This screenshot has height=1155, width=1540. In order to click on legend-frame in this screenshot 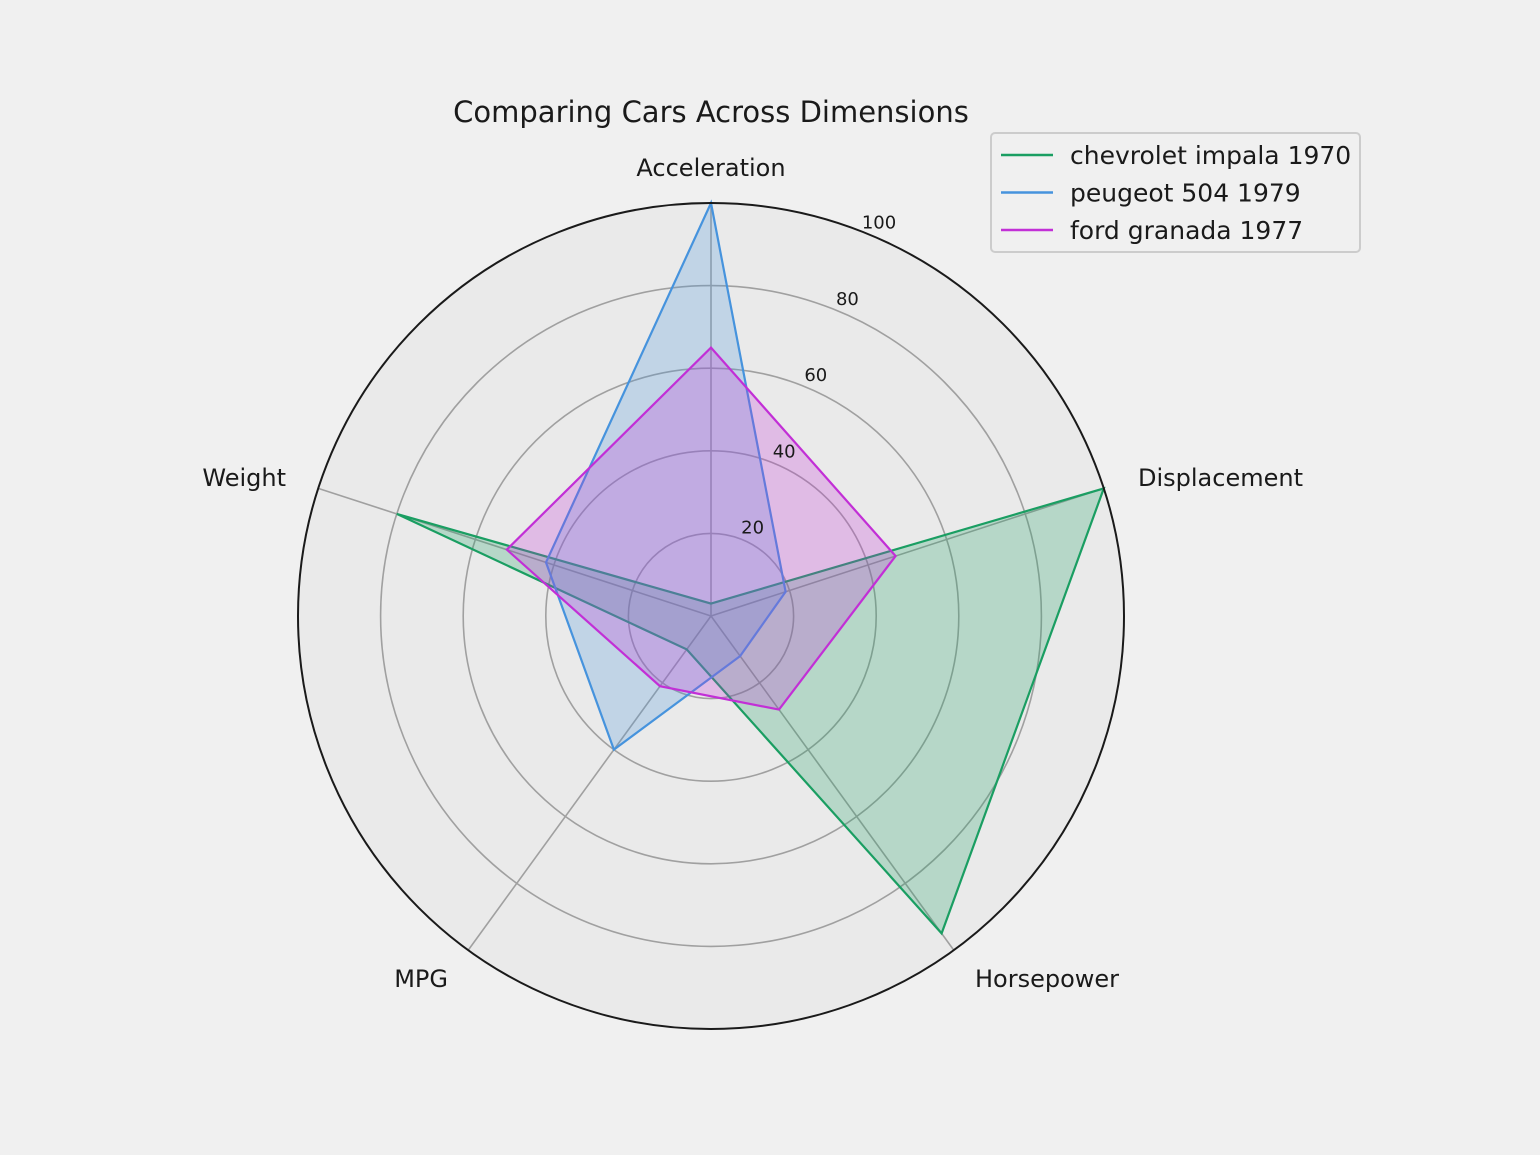, I will do `click(1175, 192)`.